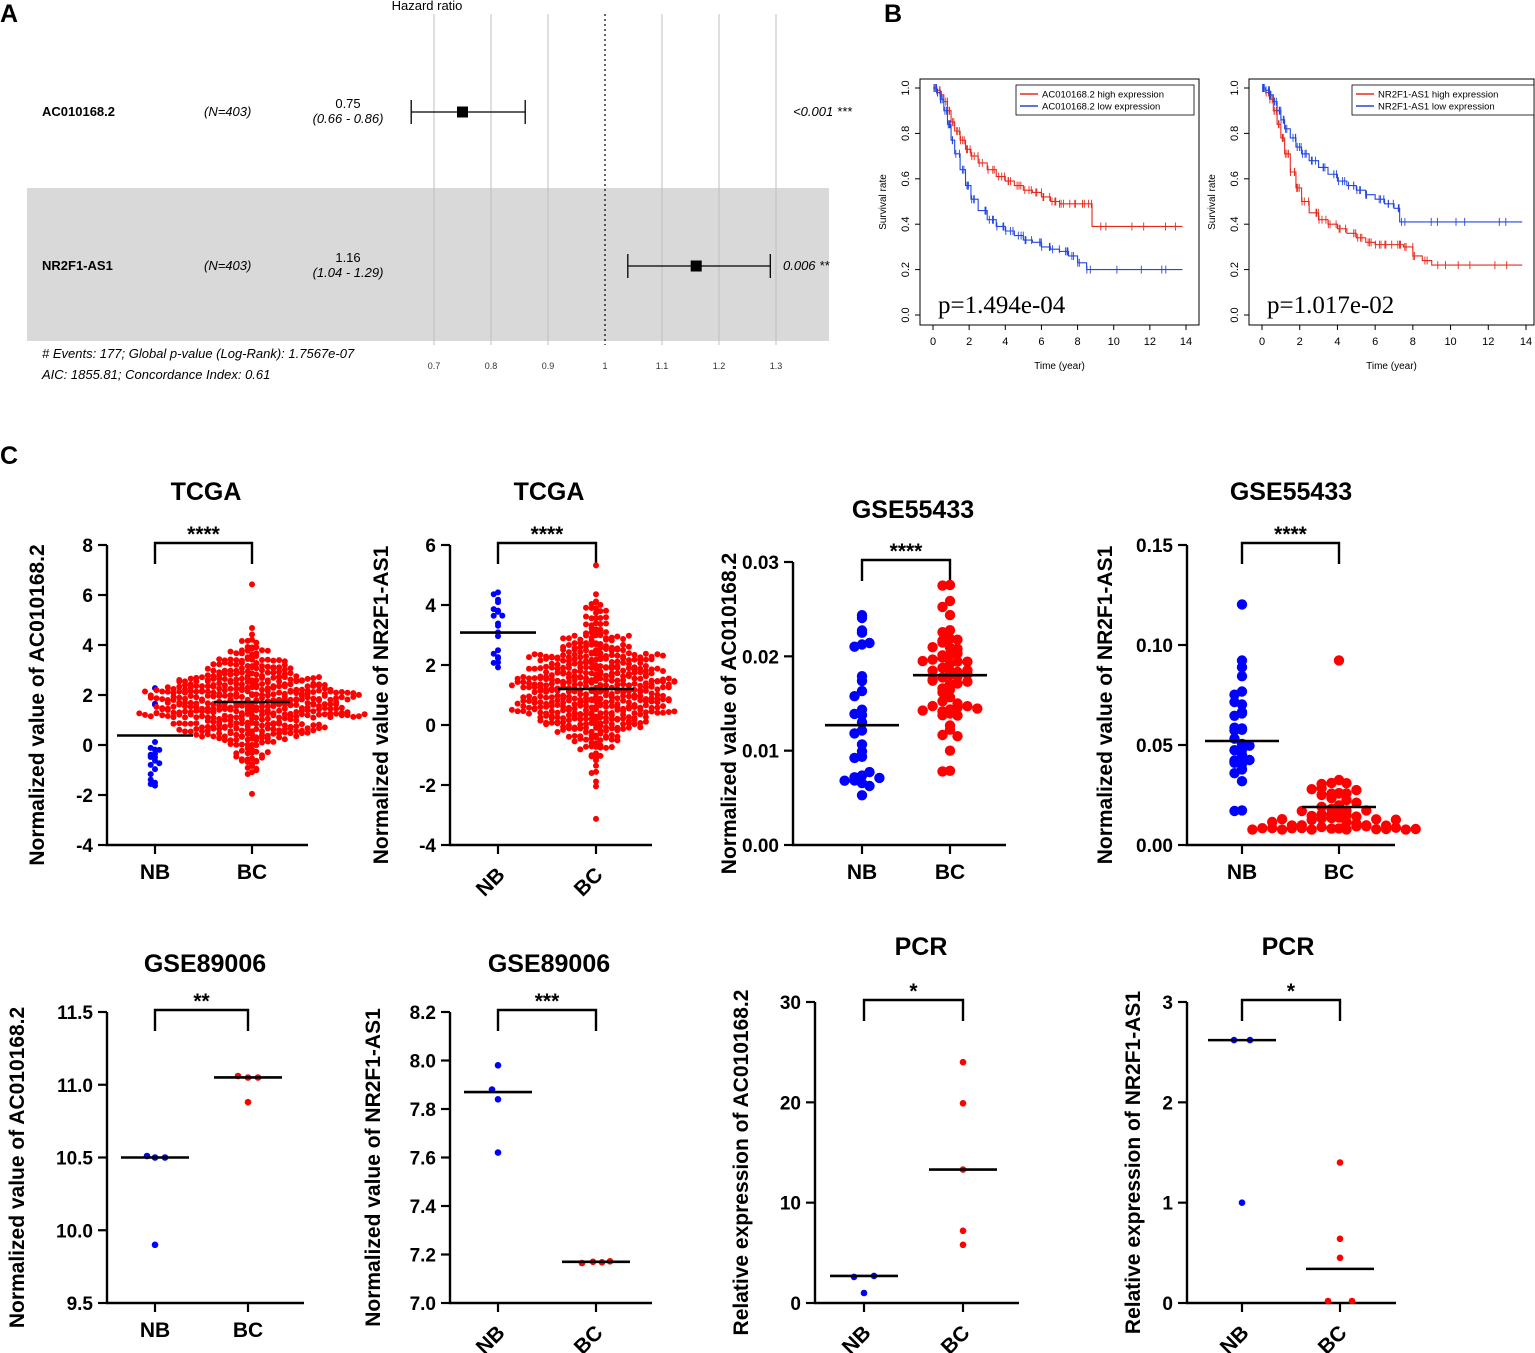 Image resolution: width=1535 pixels, height=1353 pixels. I want to click on y-tick-label: -4, so click(427, 846).